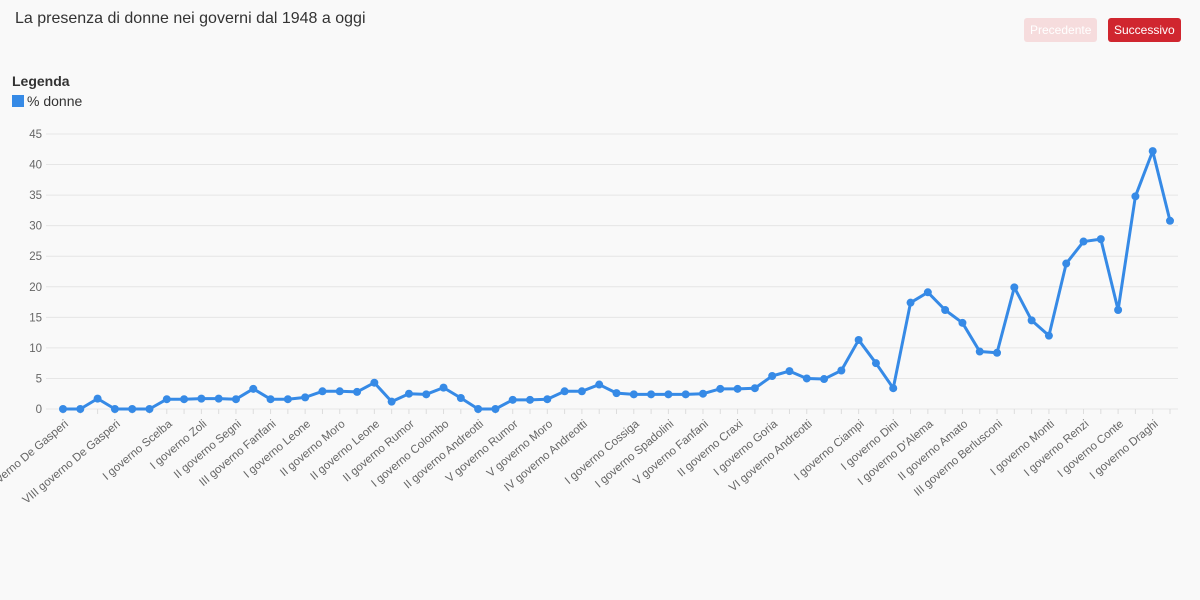 The image size is (1200, 600). I want to click on y-tick-label: 25, so click(35, 257).